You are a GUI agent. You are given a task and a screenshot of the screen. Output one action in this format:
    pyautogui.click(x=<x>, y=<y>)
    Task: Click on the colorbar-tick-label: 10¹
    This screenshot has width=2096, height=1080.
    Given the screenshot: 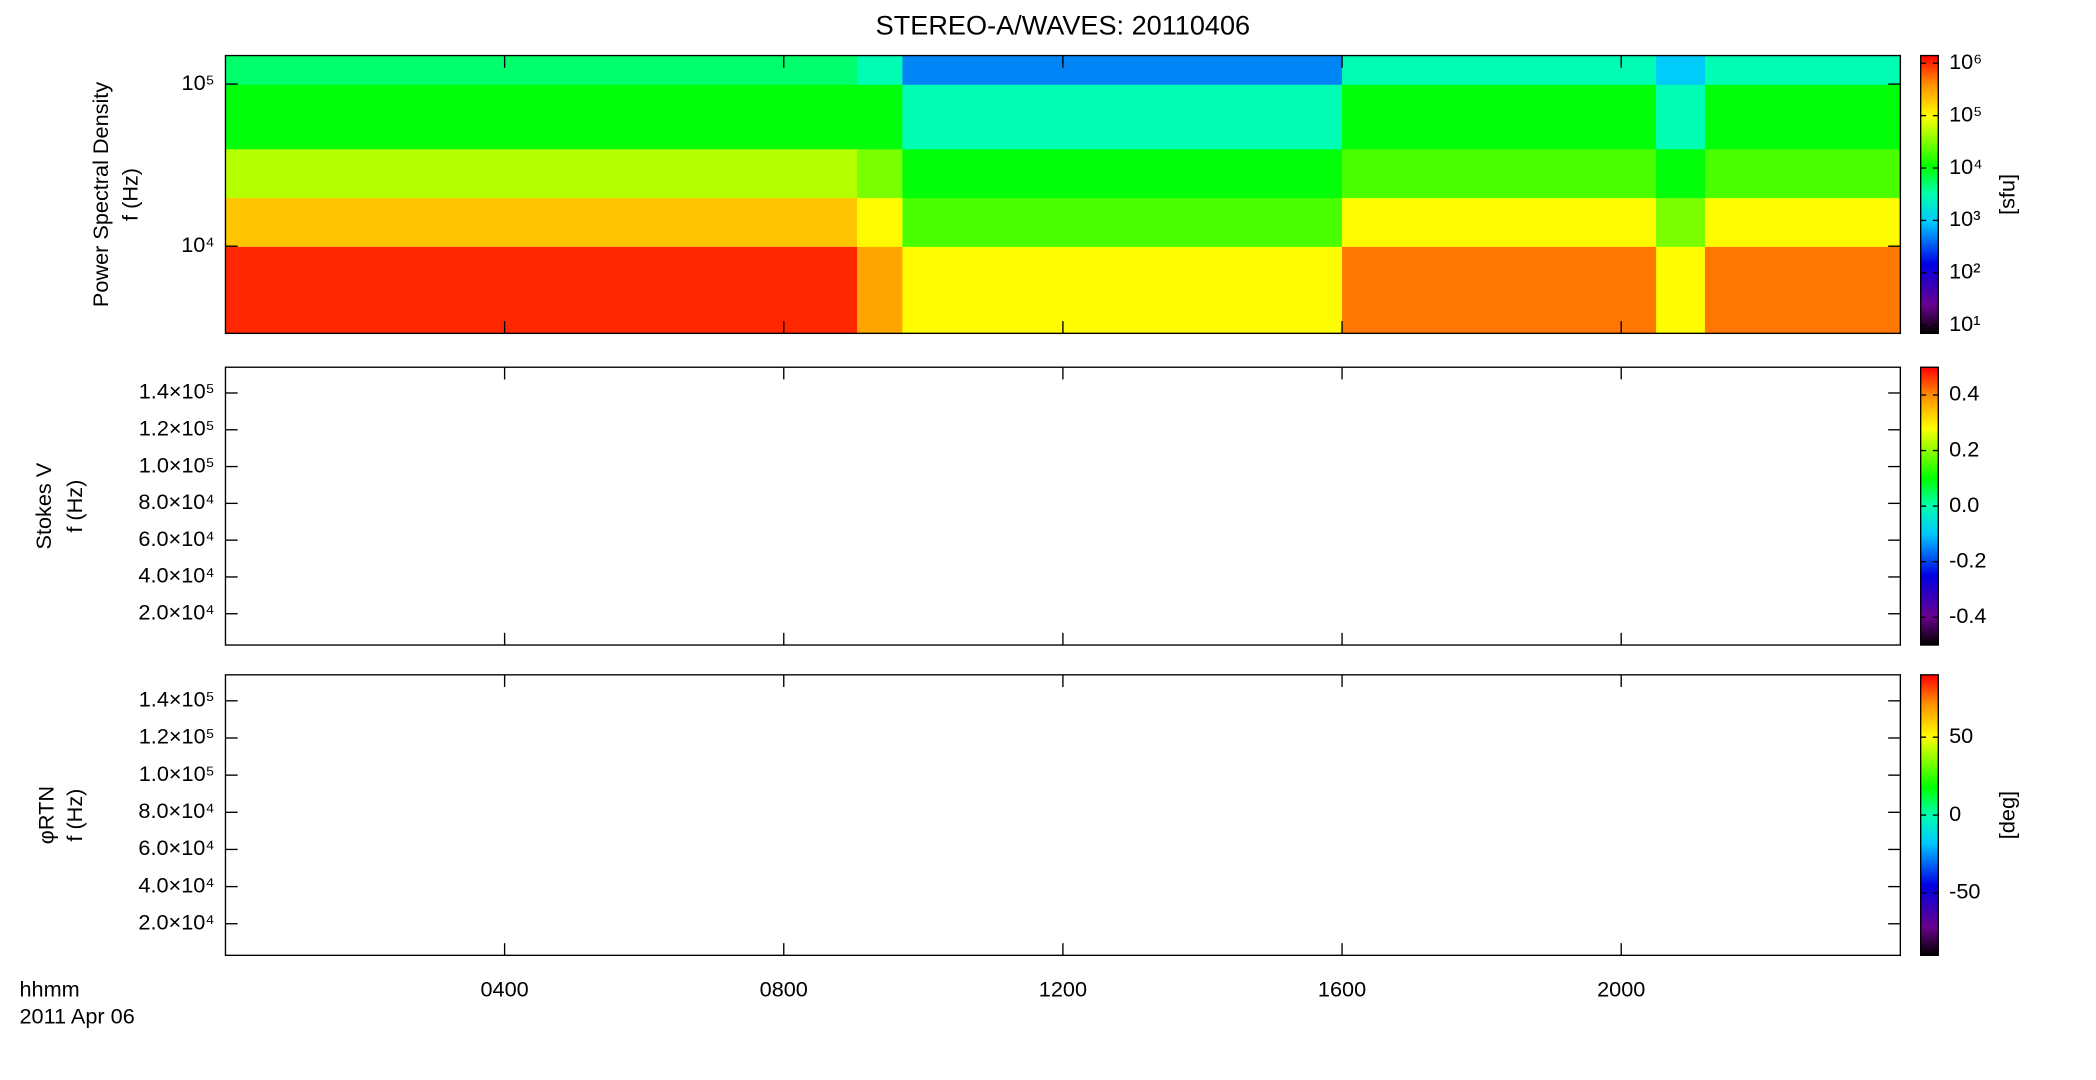 What is the action you would take?
    pyautogui.click(x=1964, y=323)
    